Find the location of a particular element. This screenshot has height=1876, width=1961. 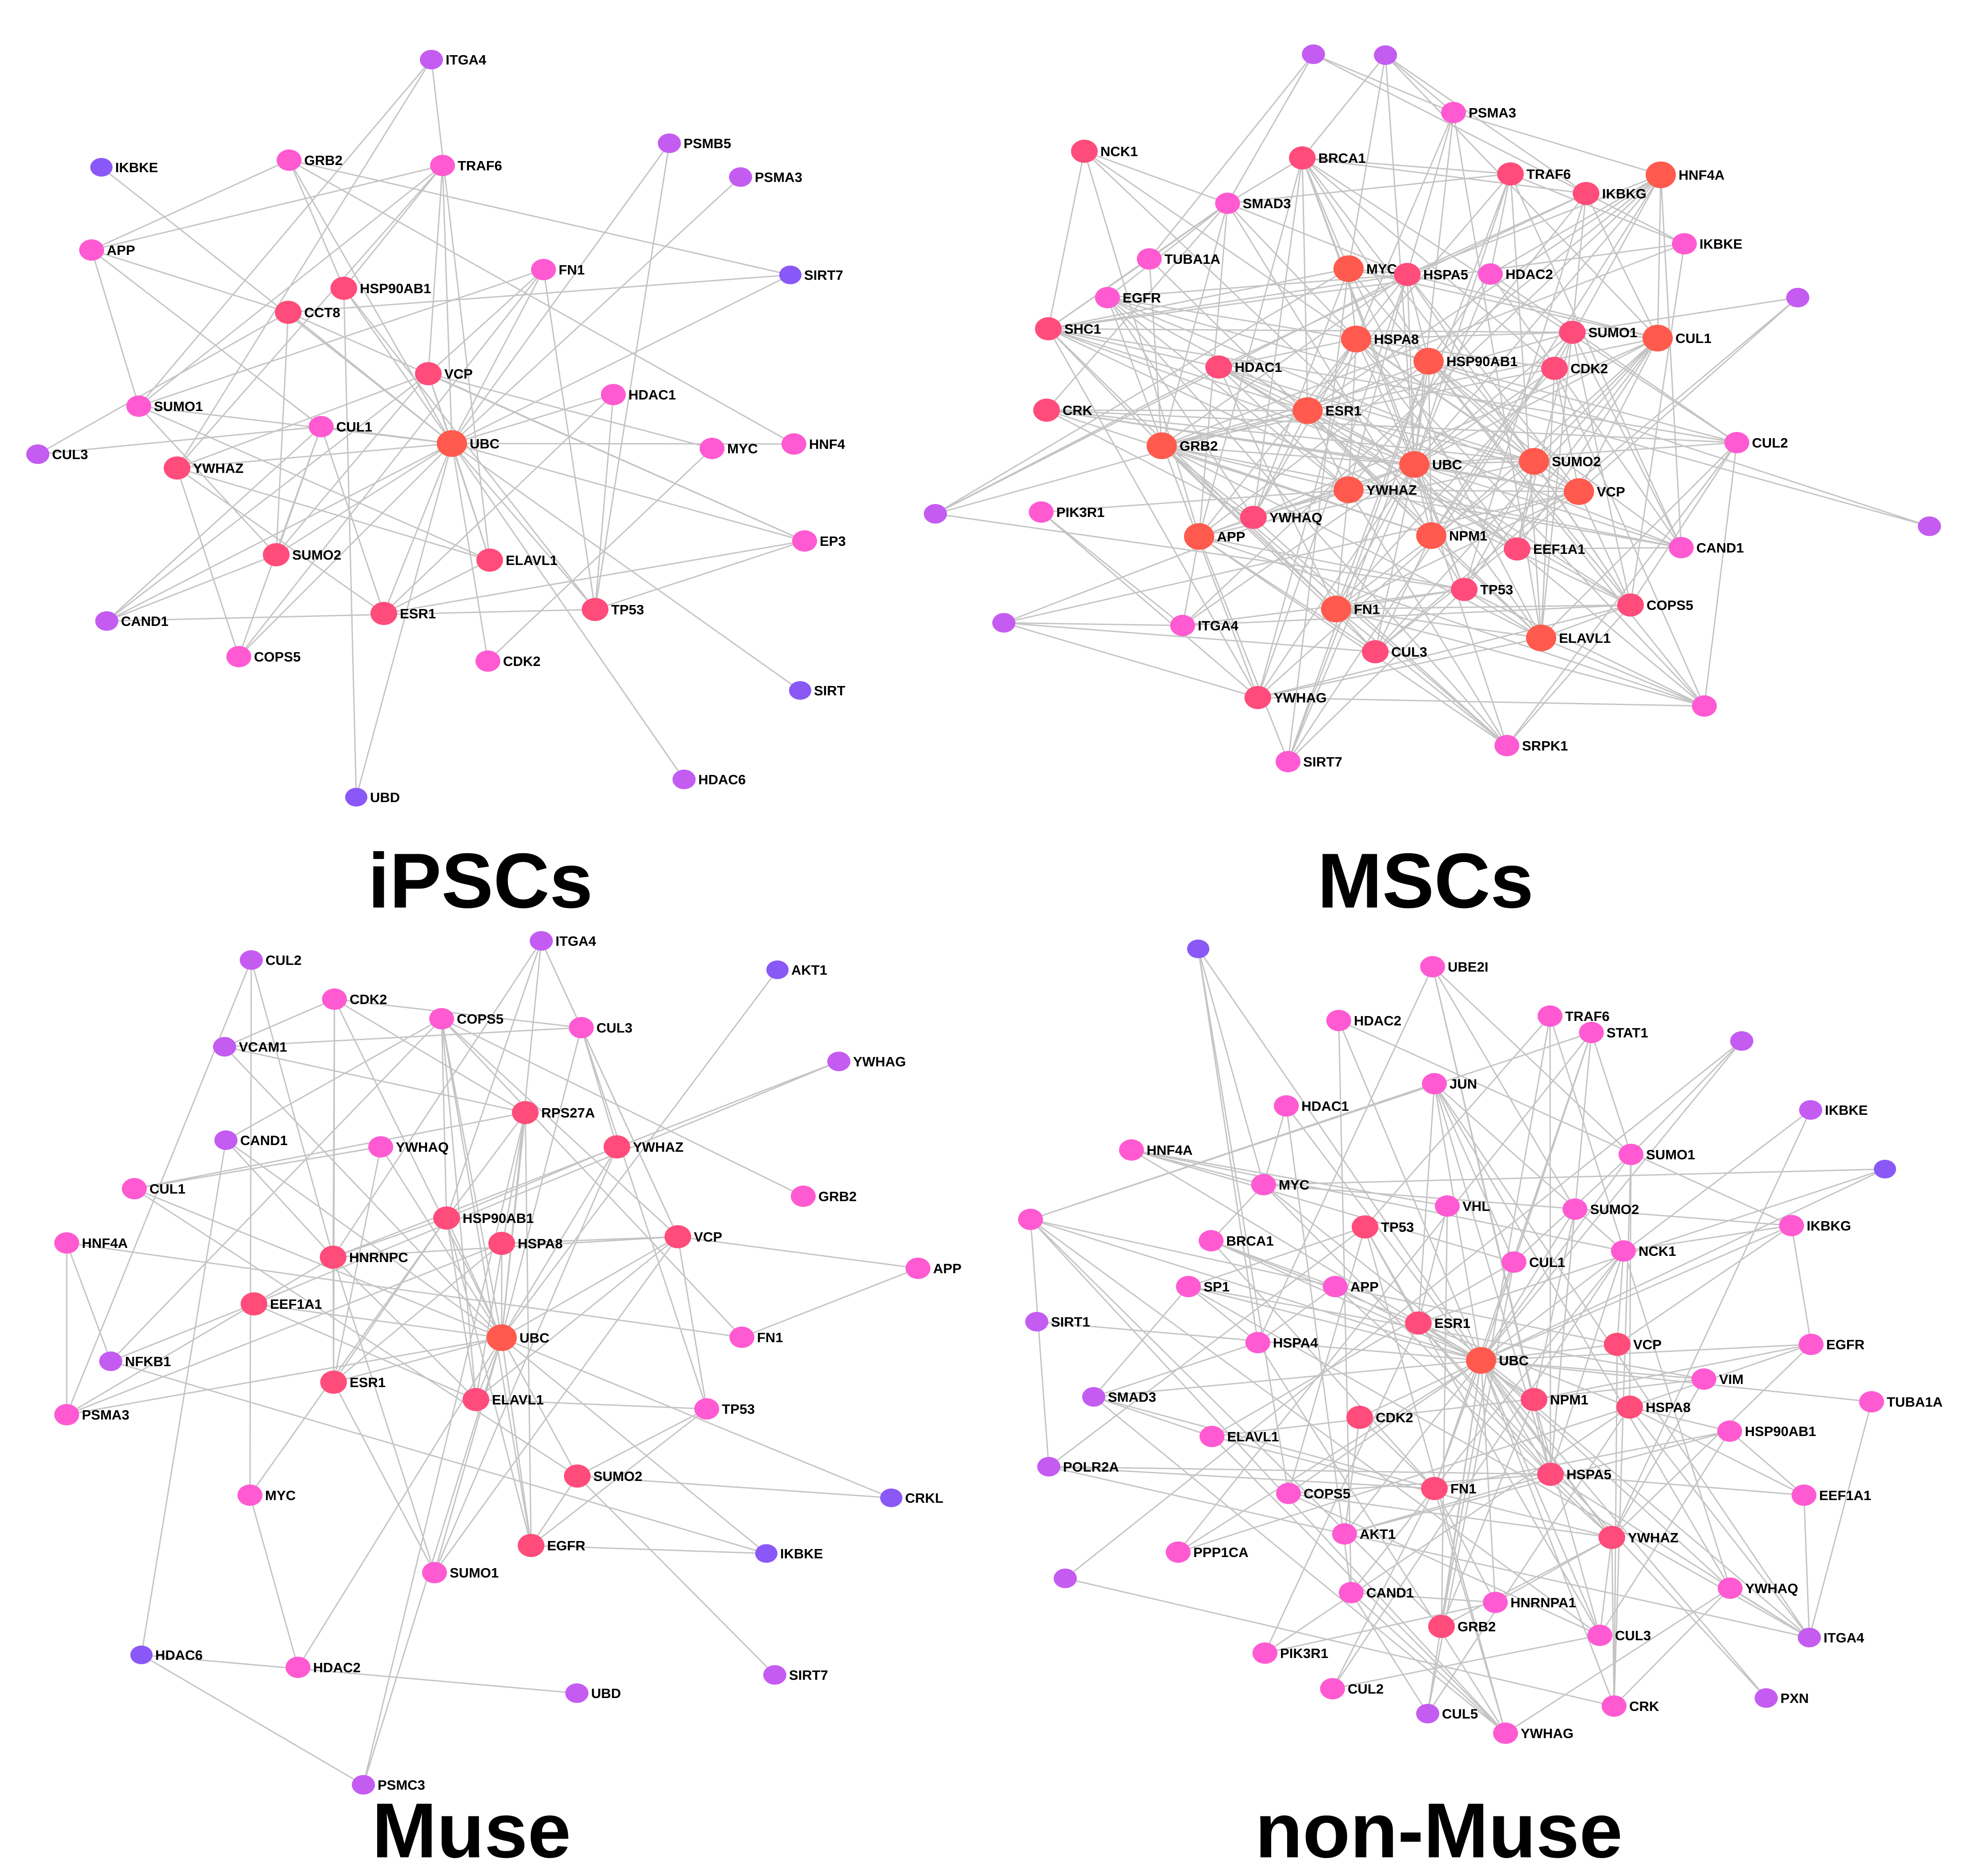

network-node: RPS27A is located at coordinates (553, 1112).